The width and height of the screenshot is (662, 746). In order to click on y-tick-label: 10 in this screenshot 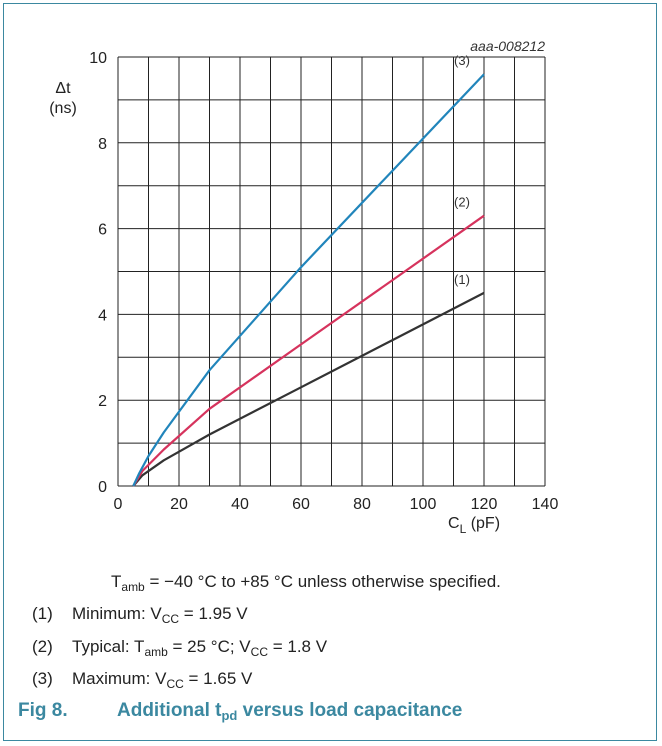, I will do `click(98, 58)`.